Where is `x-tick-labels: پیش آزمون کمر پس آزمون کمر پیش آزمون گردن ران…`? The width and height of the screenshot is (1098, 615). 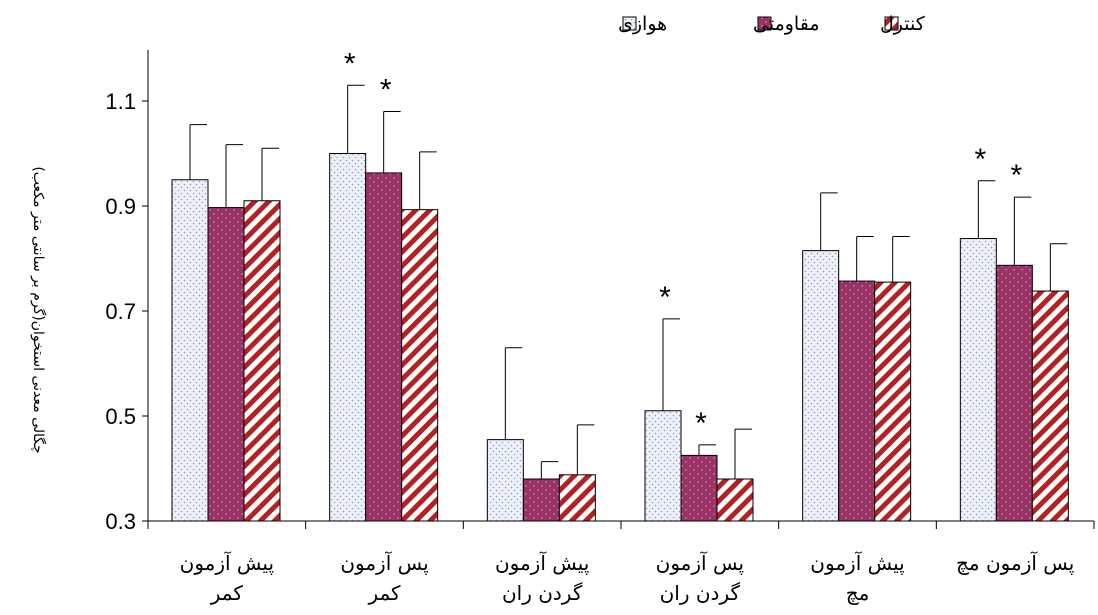 x-tick-labels: پیش آزمون کمر پس آزمون کمر پیش آزمون گردن ران… is located at coordinates (627, 577).